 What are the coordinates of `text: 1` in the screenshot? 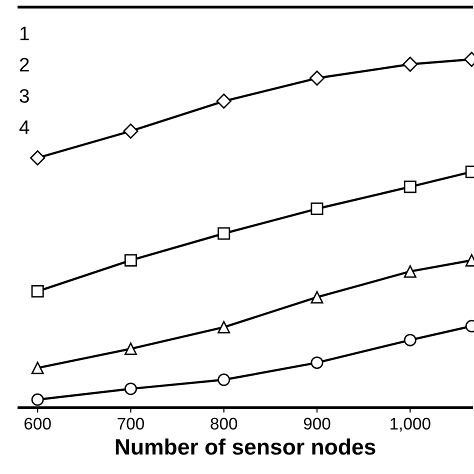 It's located at (24, 33).